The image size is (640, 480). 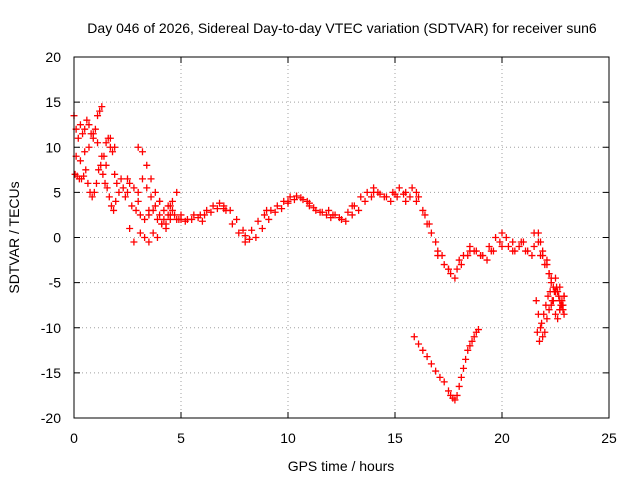 I want to click on x-tick-label: 10, so click(x=288, y=438).